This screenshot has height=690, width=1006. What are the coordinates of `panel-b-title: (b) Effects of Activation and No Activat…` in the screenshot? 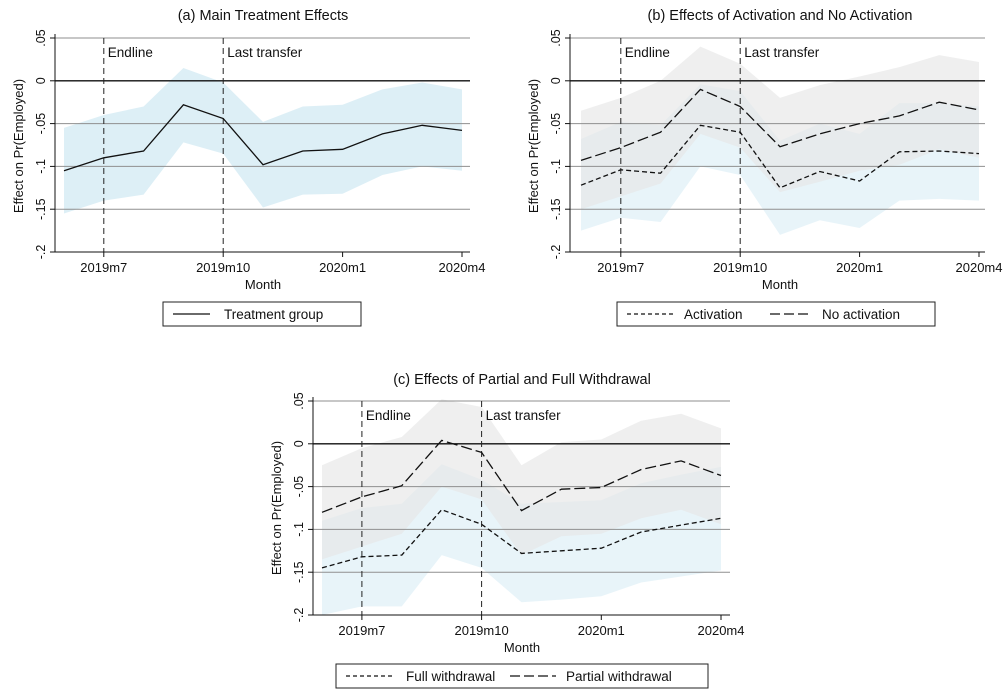 It's located at (780, 16).